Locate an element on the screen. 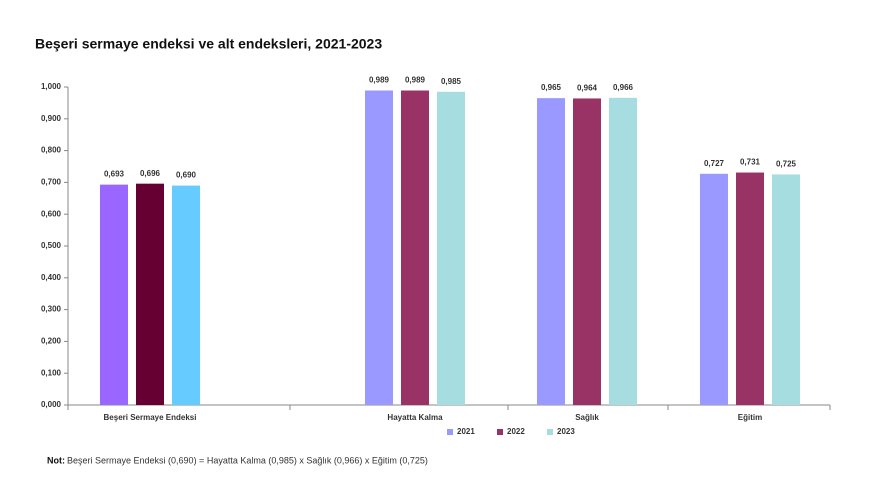 Image resolution: width=880 pixels, height=495 pixels. value-label: 0,965 is located at coordinates (551, 87).